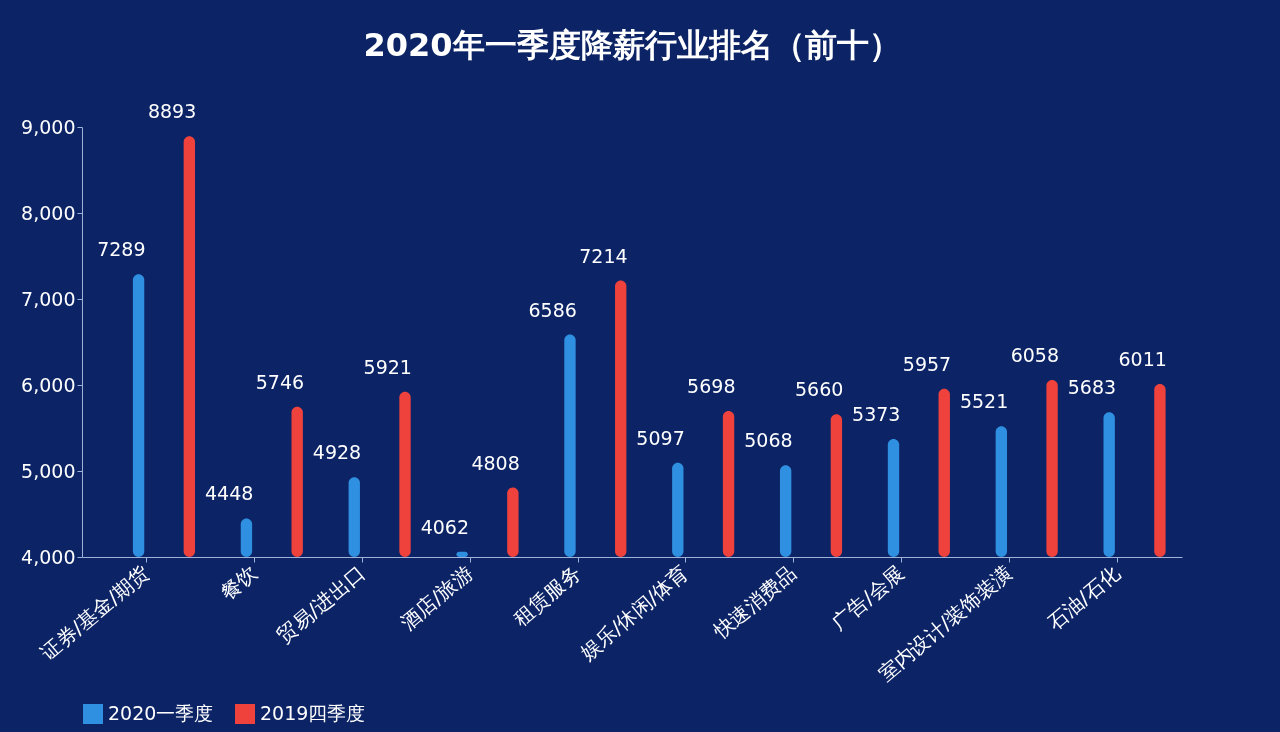  What do you see at coordinates (48, 556) in the screenshot?
I see `y-tick-label: 4,000` at bounding box center [48, 556].